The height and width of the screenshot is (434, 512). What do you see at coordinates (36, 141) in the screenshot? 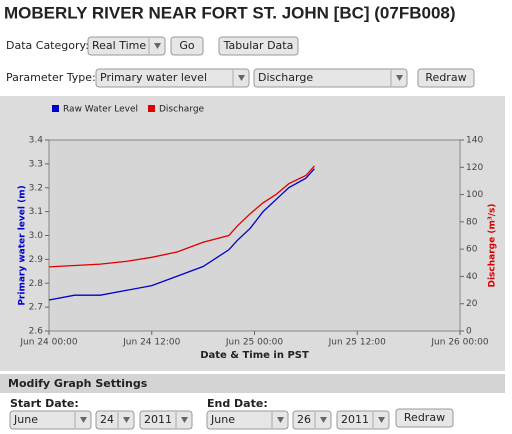
I see `y-tick-label: 3.4` at bounding box center [36, 141].